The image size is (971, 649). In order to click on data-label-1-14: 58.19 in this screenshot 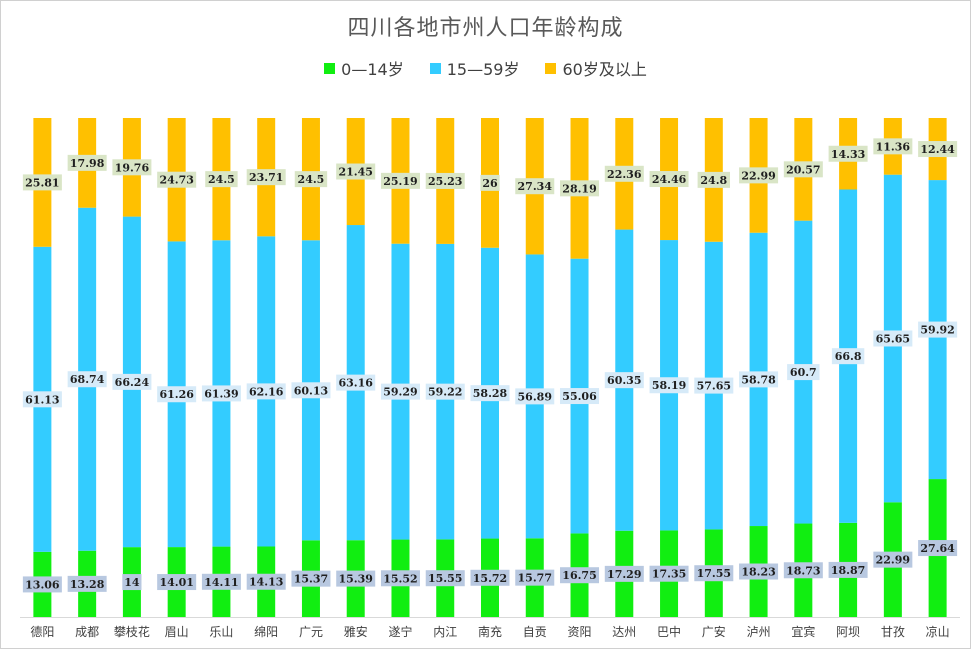, I will do `click(669, 385)`.